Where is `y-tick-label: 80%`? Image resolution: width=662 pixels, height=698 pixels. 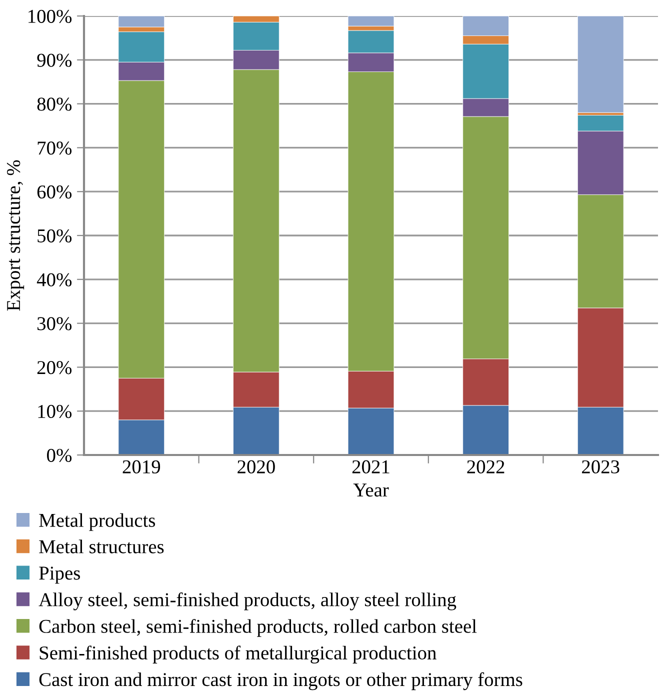 y-tick-label: 80% is located at coordinates (54, 104).